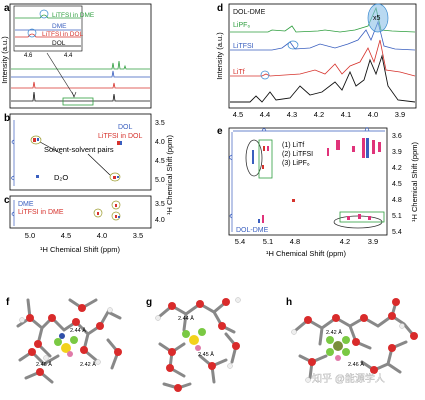 Image resolution: width=425 pixels, height=400 pixels. What do you see at coordinates (73, 15) in the screenshot?
I see `inset-label-1: LiTFSI in DME` at bounding box center [73, 15].